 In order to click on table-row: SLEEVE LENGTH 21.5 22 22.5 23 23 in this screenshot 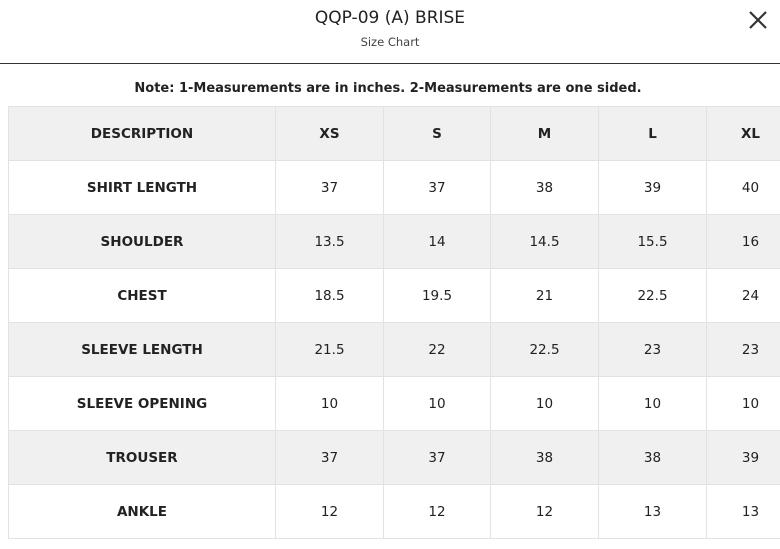, I will do `click(394, 349)`.